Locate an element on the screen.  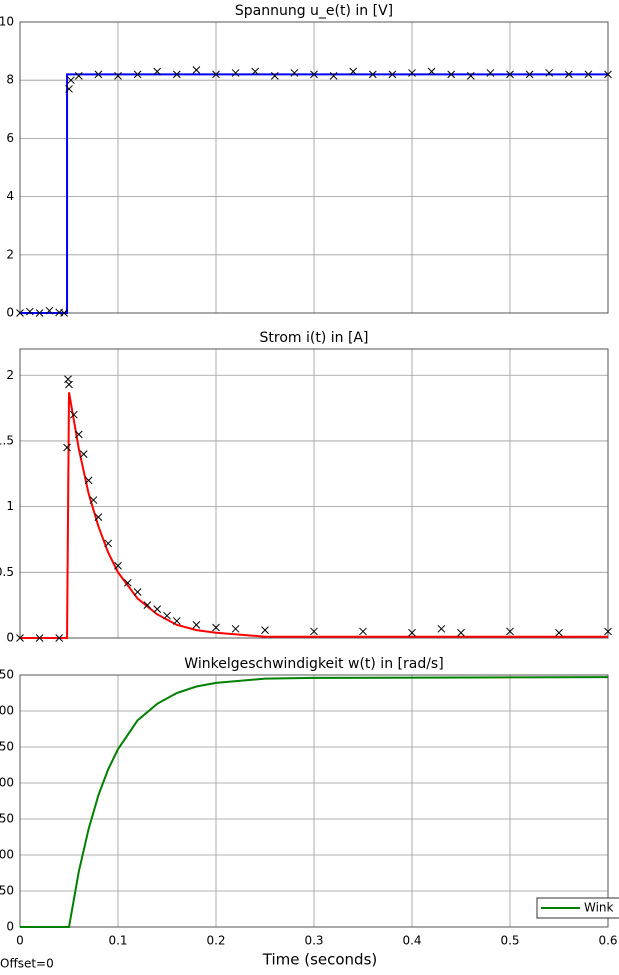
y-tick-label: 250 is located at coordinates (7, 747).